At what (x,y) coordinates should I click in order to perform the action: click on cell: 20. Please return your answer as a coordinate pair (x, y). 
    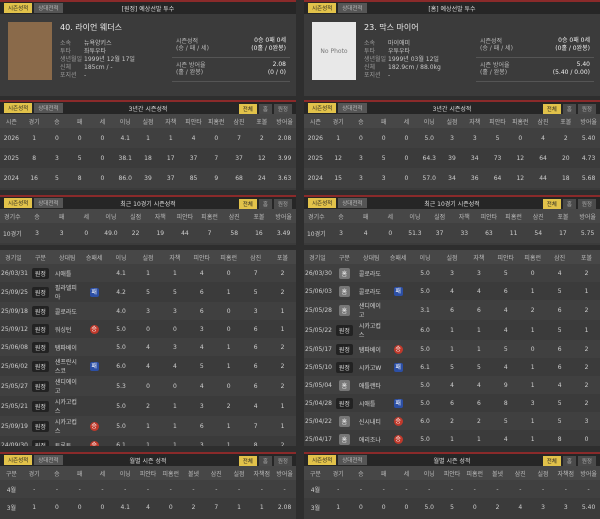
    Looking at the image, I should click on (565, 158).